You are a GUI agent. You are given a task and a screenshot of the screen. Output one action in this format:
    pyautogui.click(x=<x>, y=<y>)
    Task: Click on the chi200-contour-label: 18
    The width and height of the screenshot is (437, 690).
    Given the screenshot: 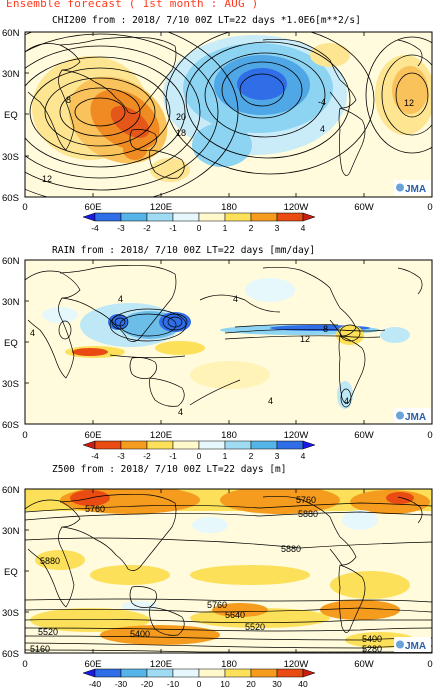 What is the action you would take?
    pyautogui.click(x=181, y=133)
    